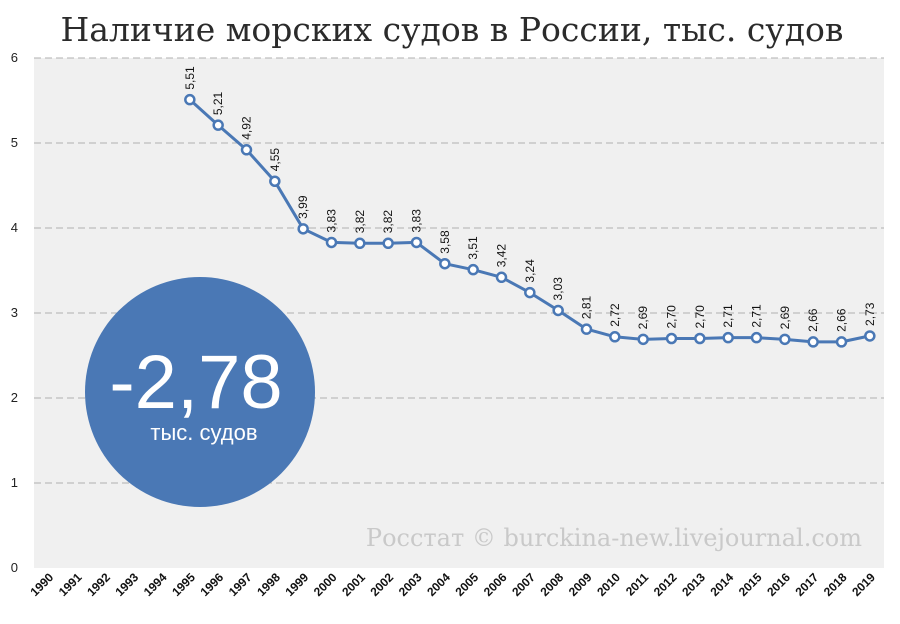 This screenshot has height=624, width=900. What do you see at coordinates (212, 584) in the screenshot?
I see `x-tick-label: 1996` at bounding box center [212, 584].